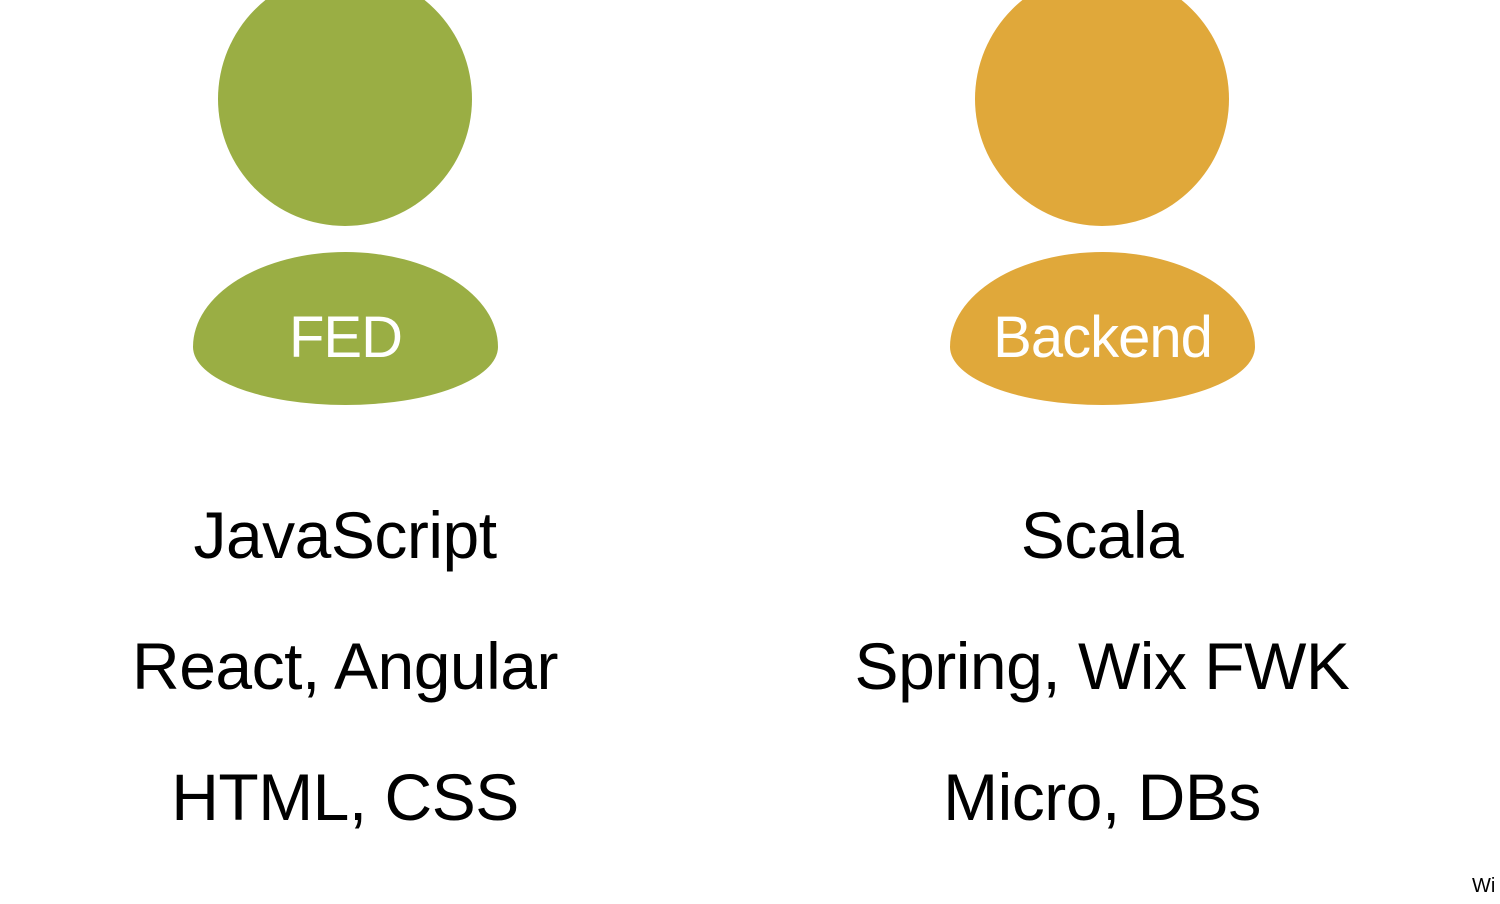 The image size is (1500, 904). I want to click on fed-role-label: FED, so click(346, 337).